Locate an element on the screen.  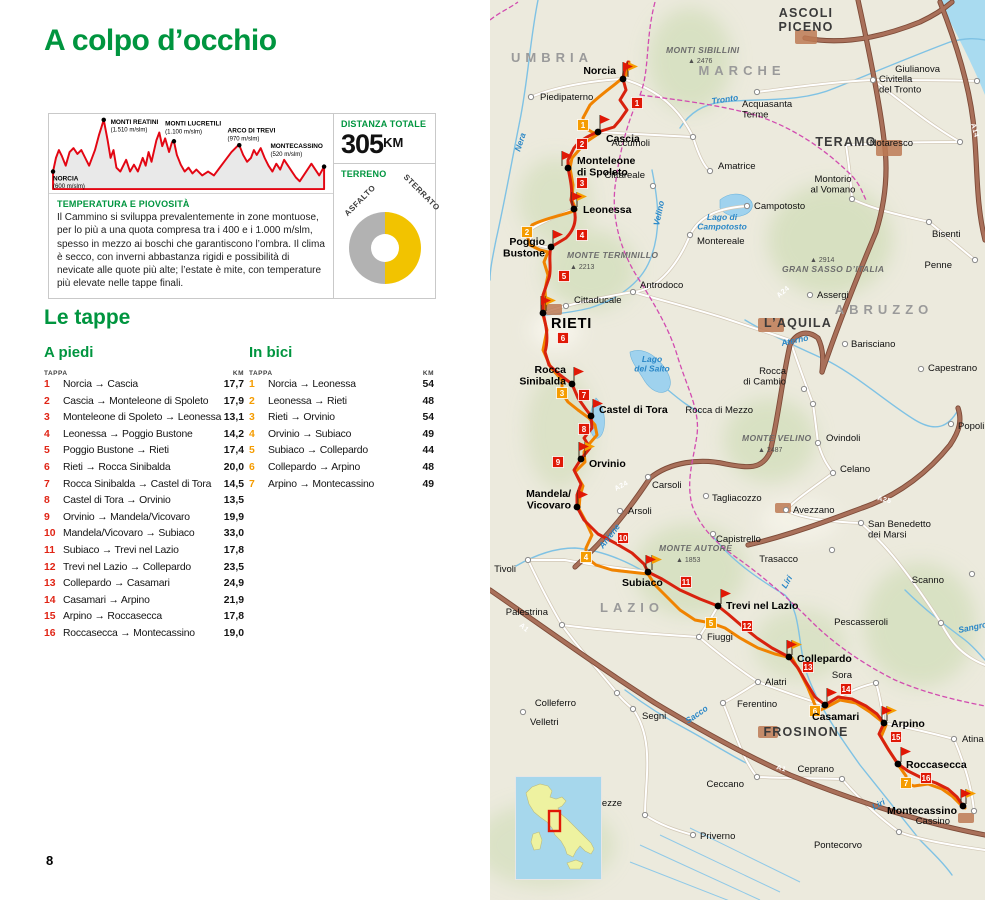
stage-row: 3 Monteleone di Spoleto → Leonessa 13,1 is located at coordinates (144, 420).